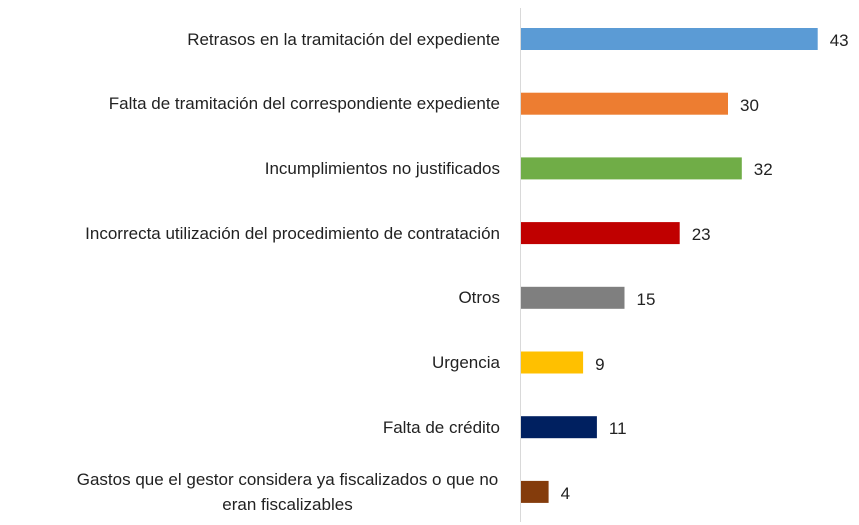  What do you see at coordinates (441, 427) in the screenshot?
I see `category-text: Falta de crédito` at bounding box center [441, 427].